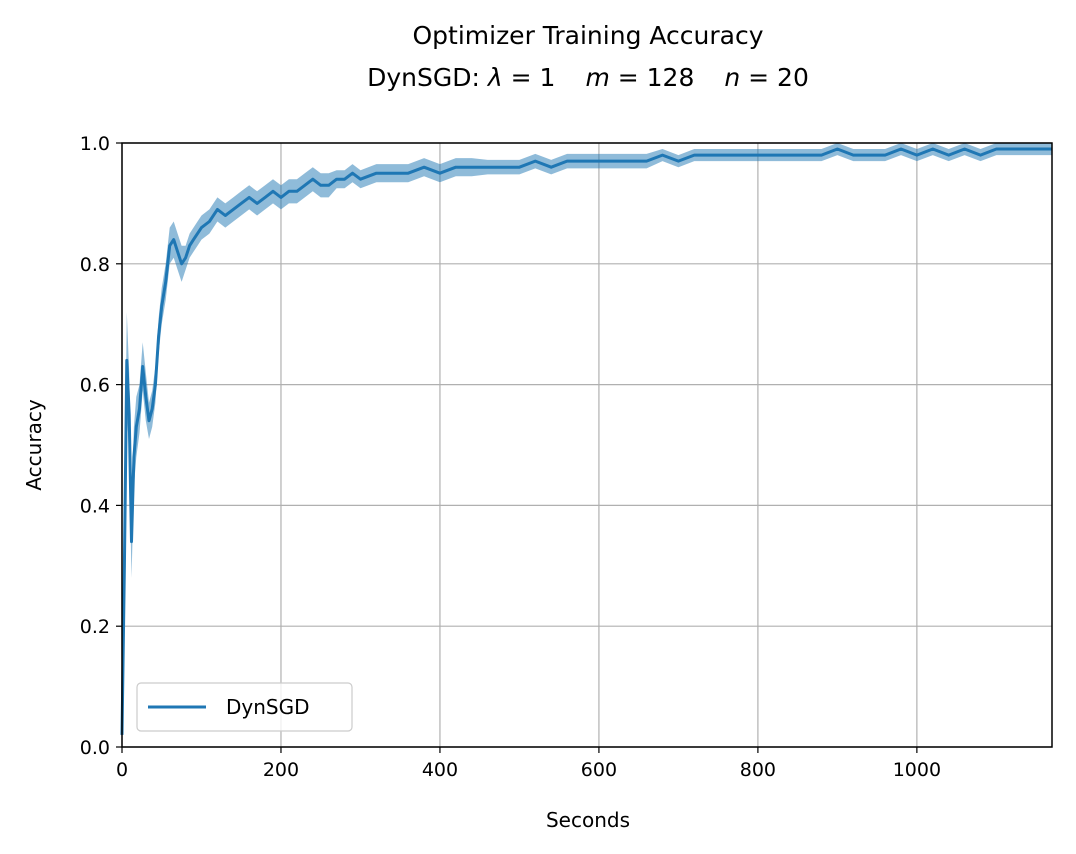 The height and width of the screenshot is (854, 1076). I want to click on legend-label-dynsgd: DynSGD, so click(268, 707).